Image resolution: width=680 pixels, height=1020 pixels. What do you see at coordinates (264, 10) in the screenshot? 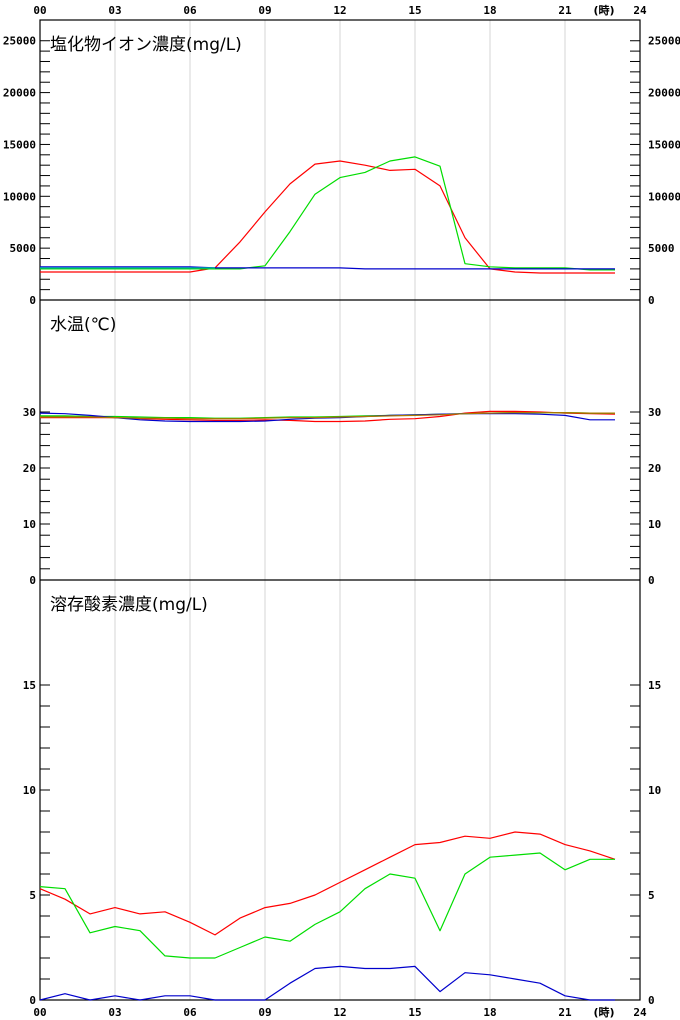
I see `x-tick-label-top: 09` at bounding box center [264, 10].